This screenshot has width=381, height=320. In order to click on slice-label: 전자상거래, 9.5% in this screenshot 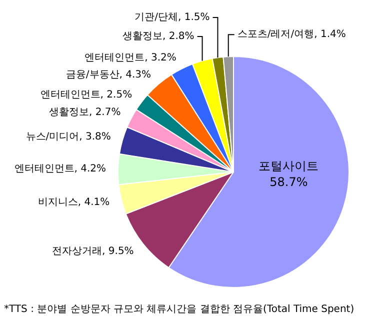, I will do `click(93, 252)`.